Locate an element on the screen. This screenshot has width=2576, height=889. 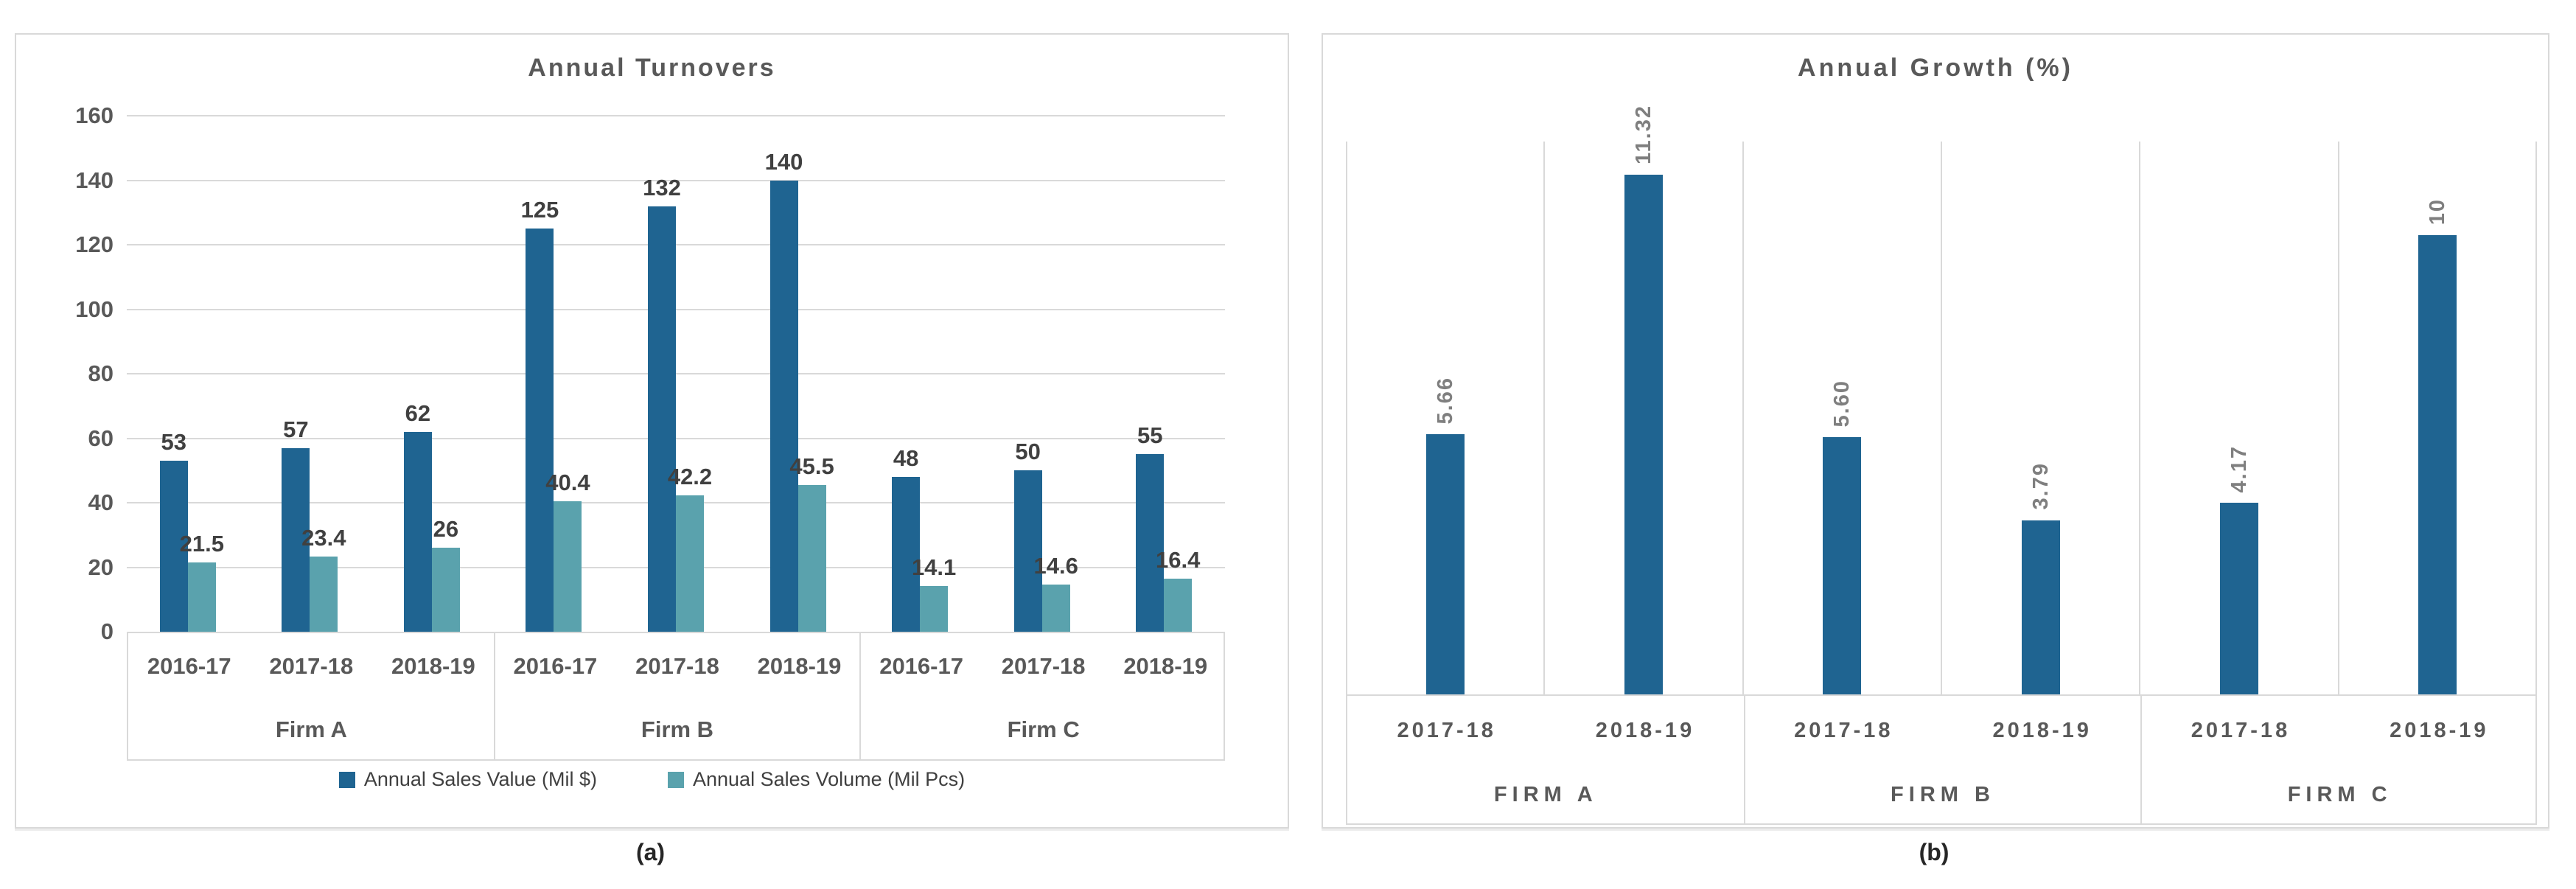
x-label-firm: FIRM C is located at coordinates (2339, 795).